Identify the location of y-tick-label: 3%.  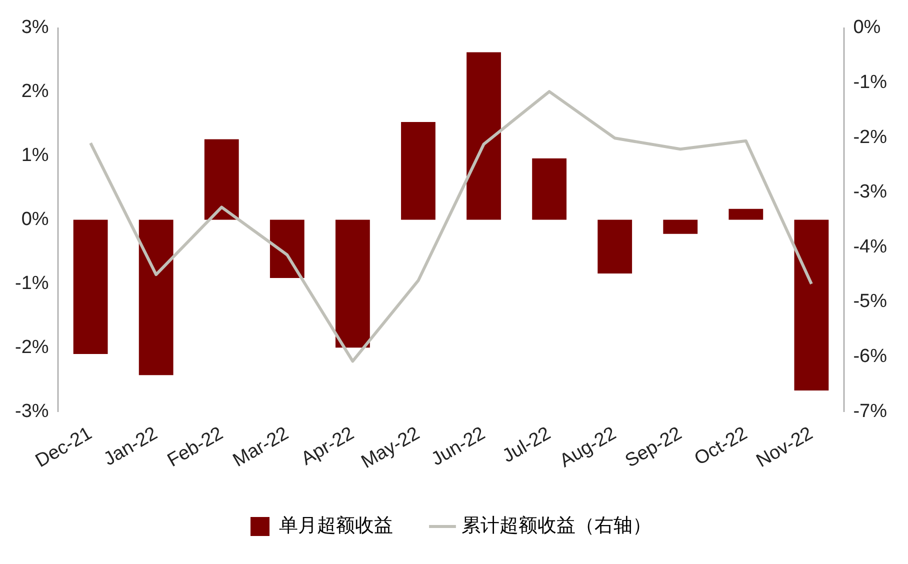
(35, 27).